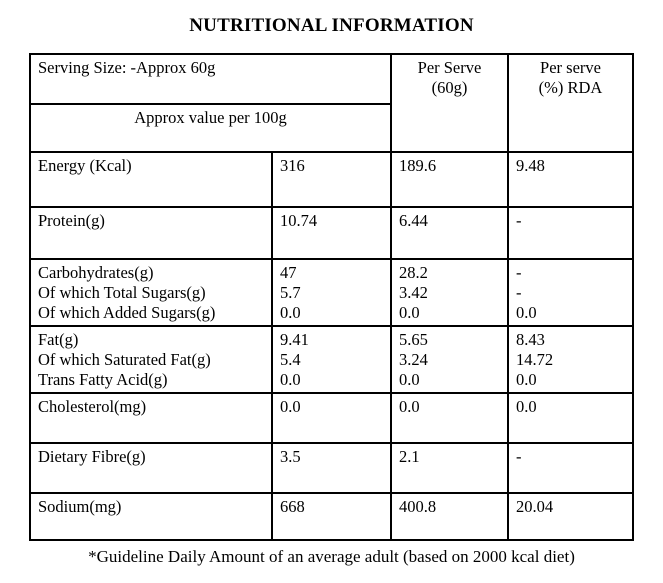 This screenshot has width=663, height=583. Describe the element at coordinates (121, 292) in the screenshot. I see `nutrient-label: Of which Total Sugars(g)` at that location.